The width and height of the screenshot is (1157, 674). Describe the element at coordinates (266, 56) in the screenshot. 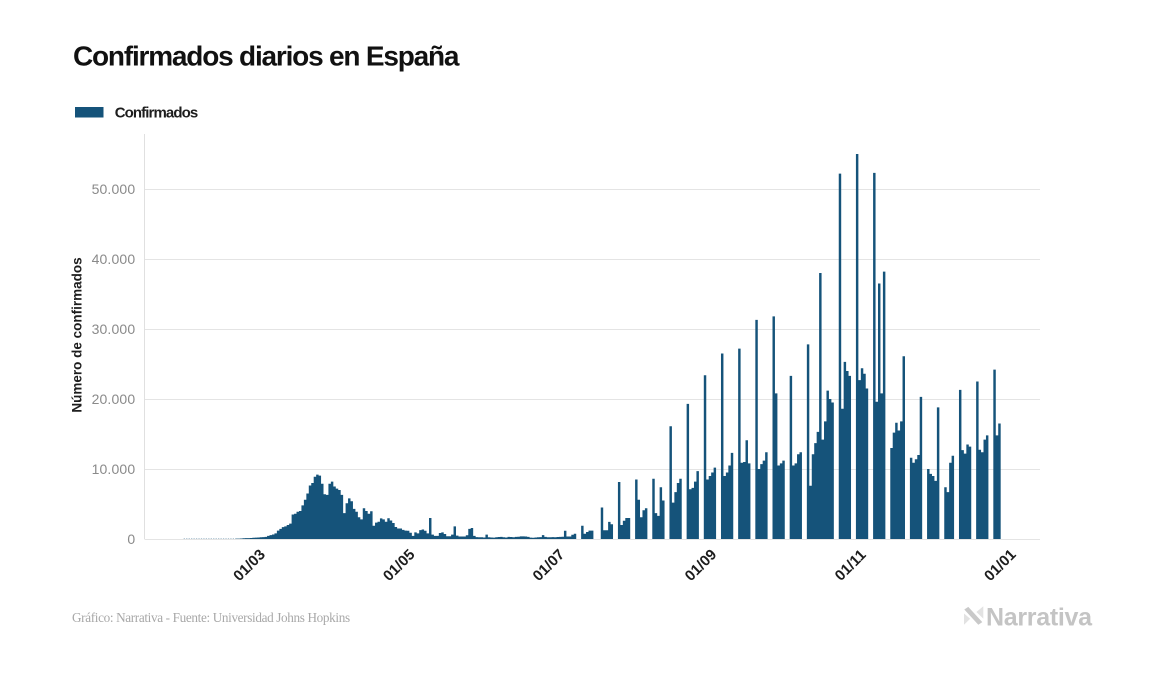

I see `svg-text: Confirmados diarios en España` at that location.